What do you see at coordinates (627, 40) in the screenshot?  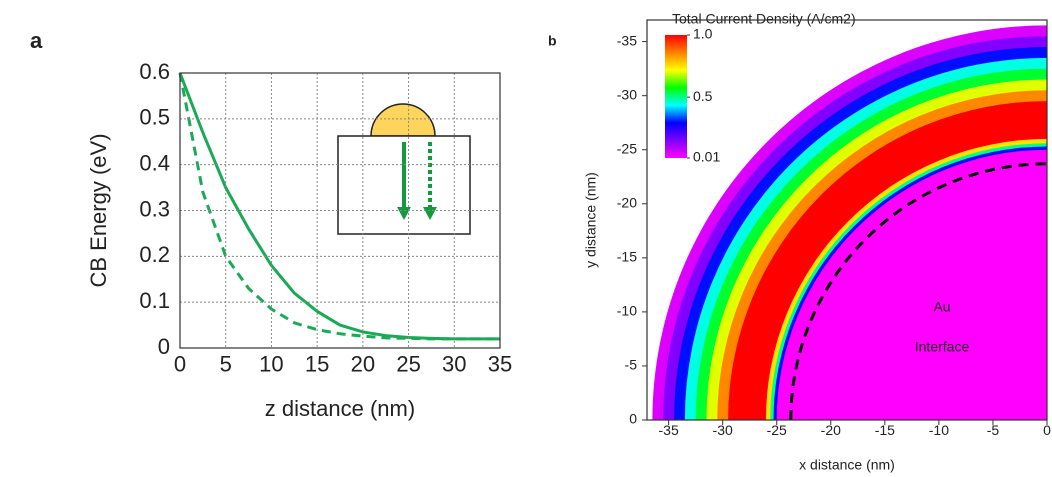 I see `y-tick-label: -35` at bounding box center [627, 40].